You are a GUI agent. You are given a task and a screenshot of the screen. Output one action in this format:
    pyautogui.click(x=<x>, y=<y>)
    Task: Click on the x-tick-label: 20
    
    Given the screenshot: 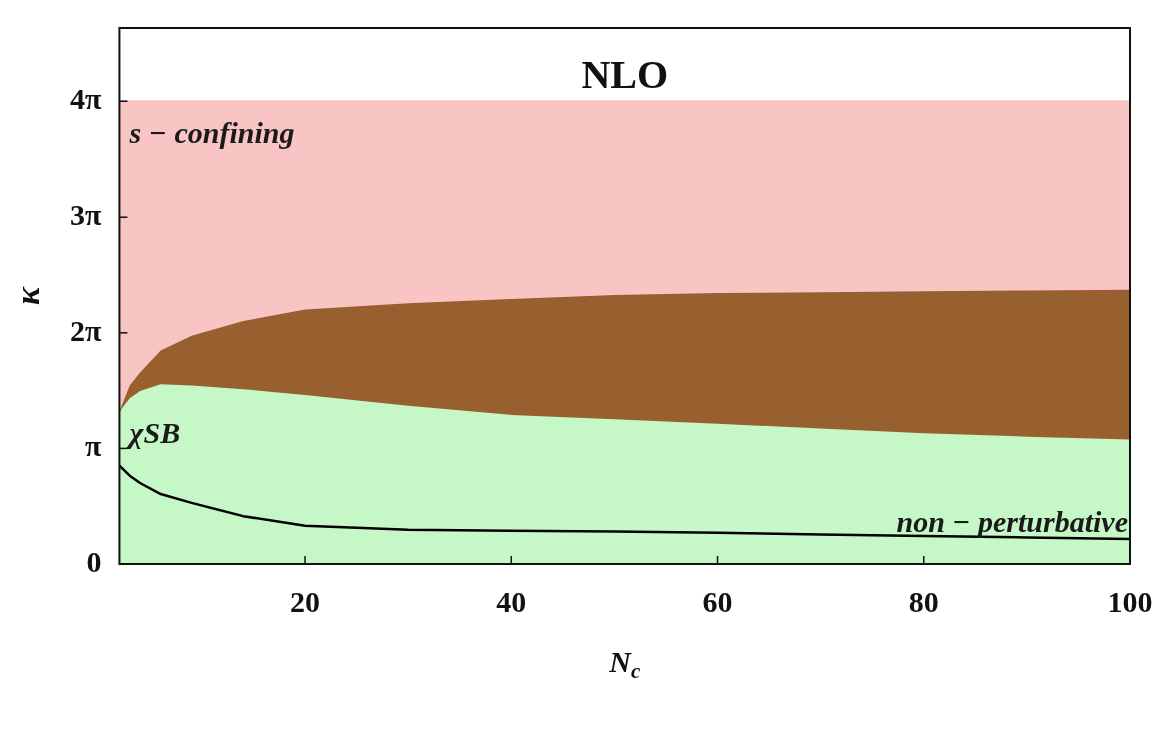 What is the action you would take?
    pyautogui.click(x=305, y=601)
    